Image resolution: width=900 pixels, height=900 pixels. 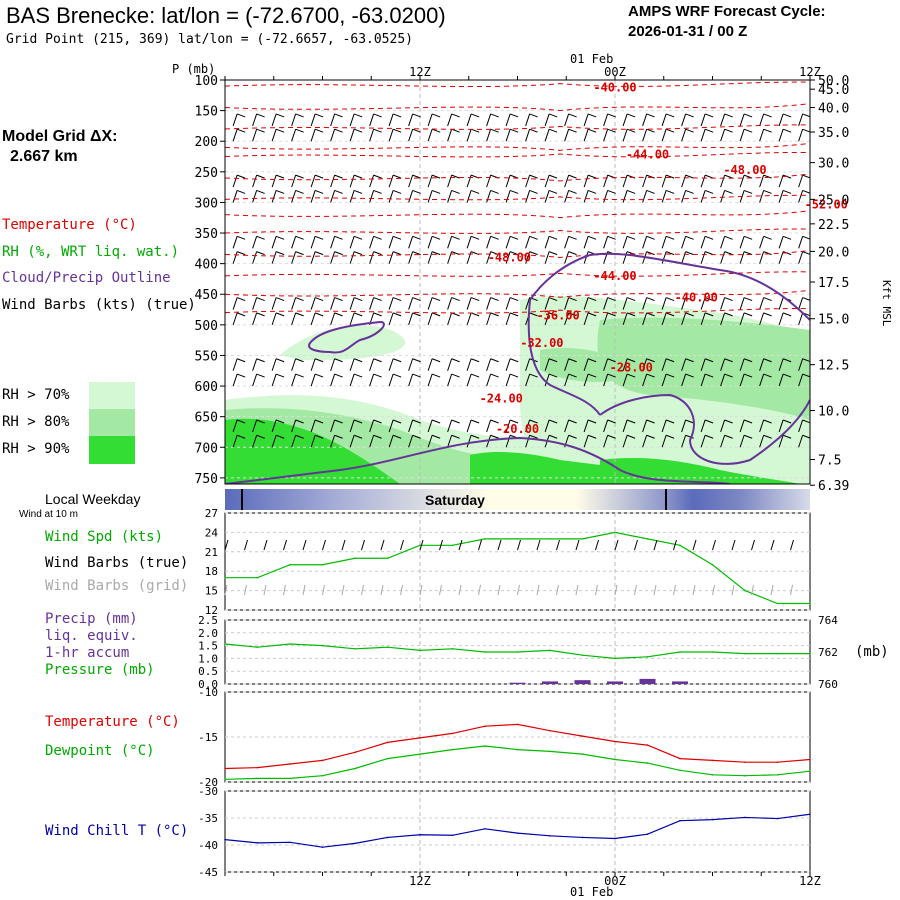 What do you see at coordinates (206, 479) in the screenshot?
I see `pressure-tick-label: 750` at bounding box center [206, 479].